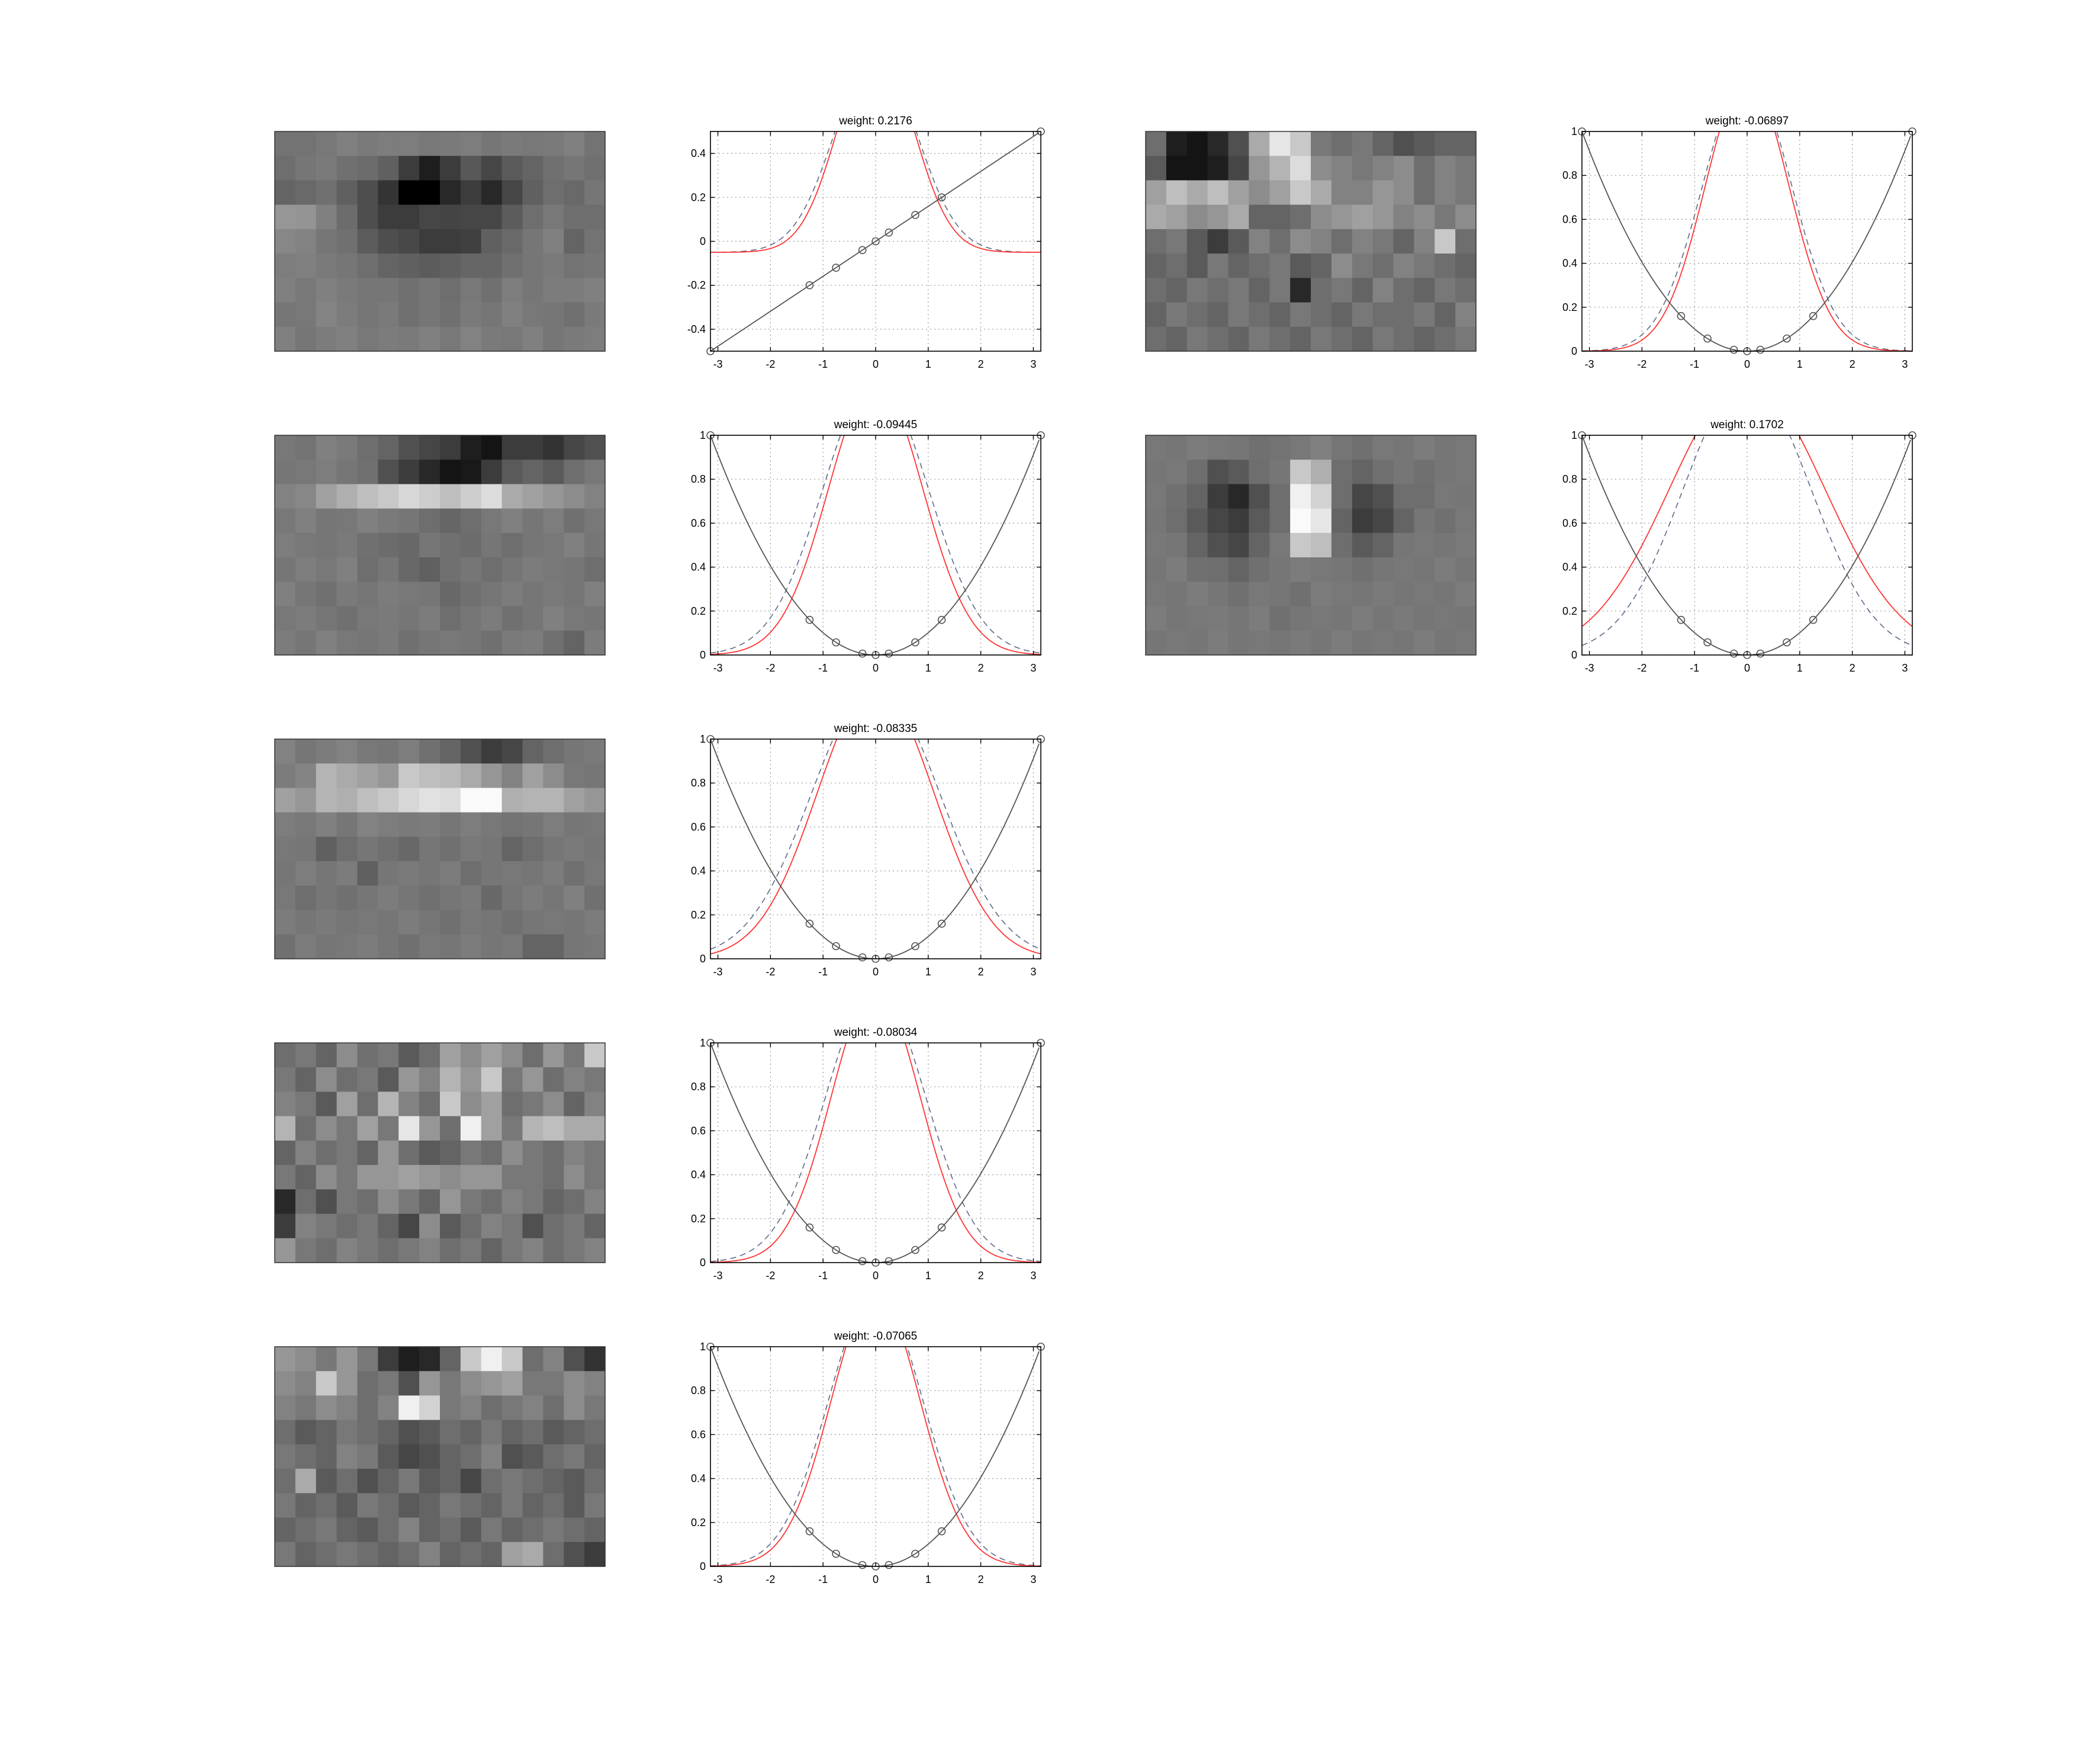  I want to click on x-tick-label: 3, so click(1905, 364).